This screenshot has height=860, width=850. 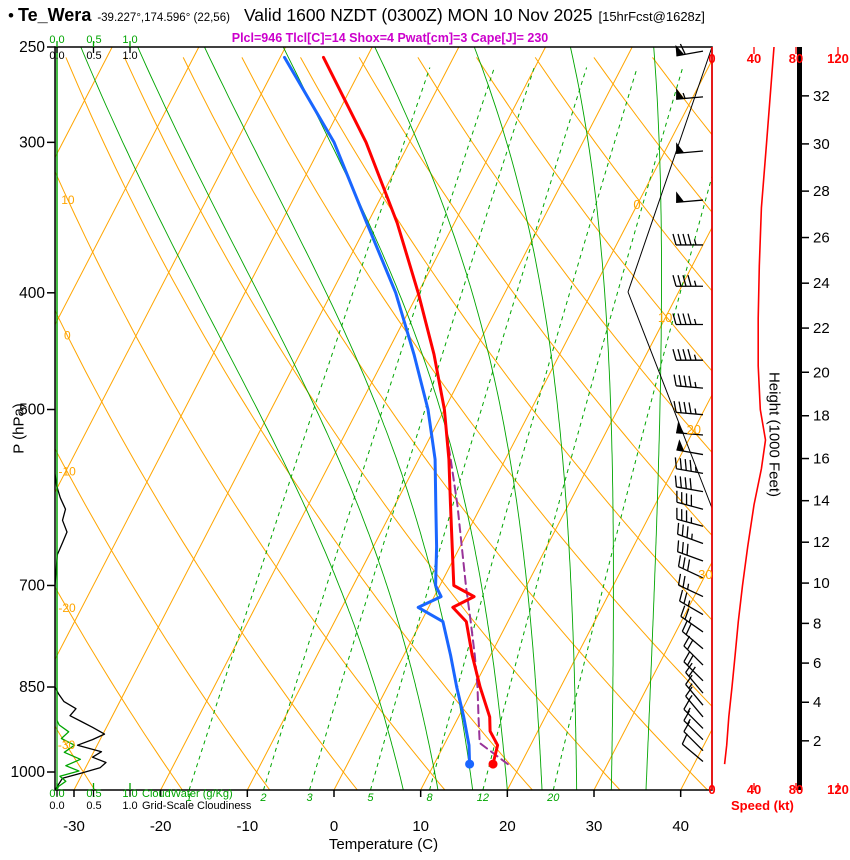 What do you see at coordinates (821, 328) in the screenshot?
I see `svg-text: 22` at bounding box center [821, 328].